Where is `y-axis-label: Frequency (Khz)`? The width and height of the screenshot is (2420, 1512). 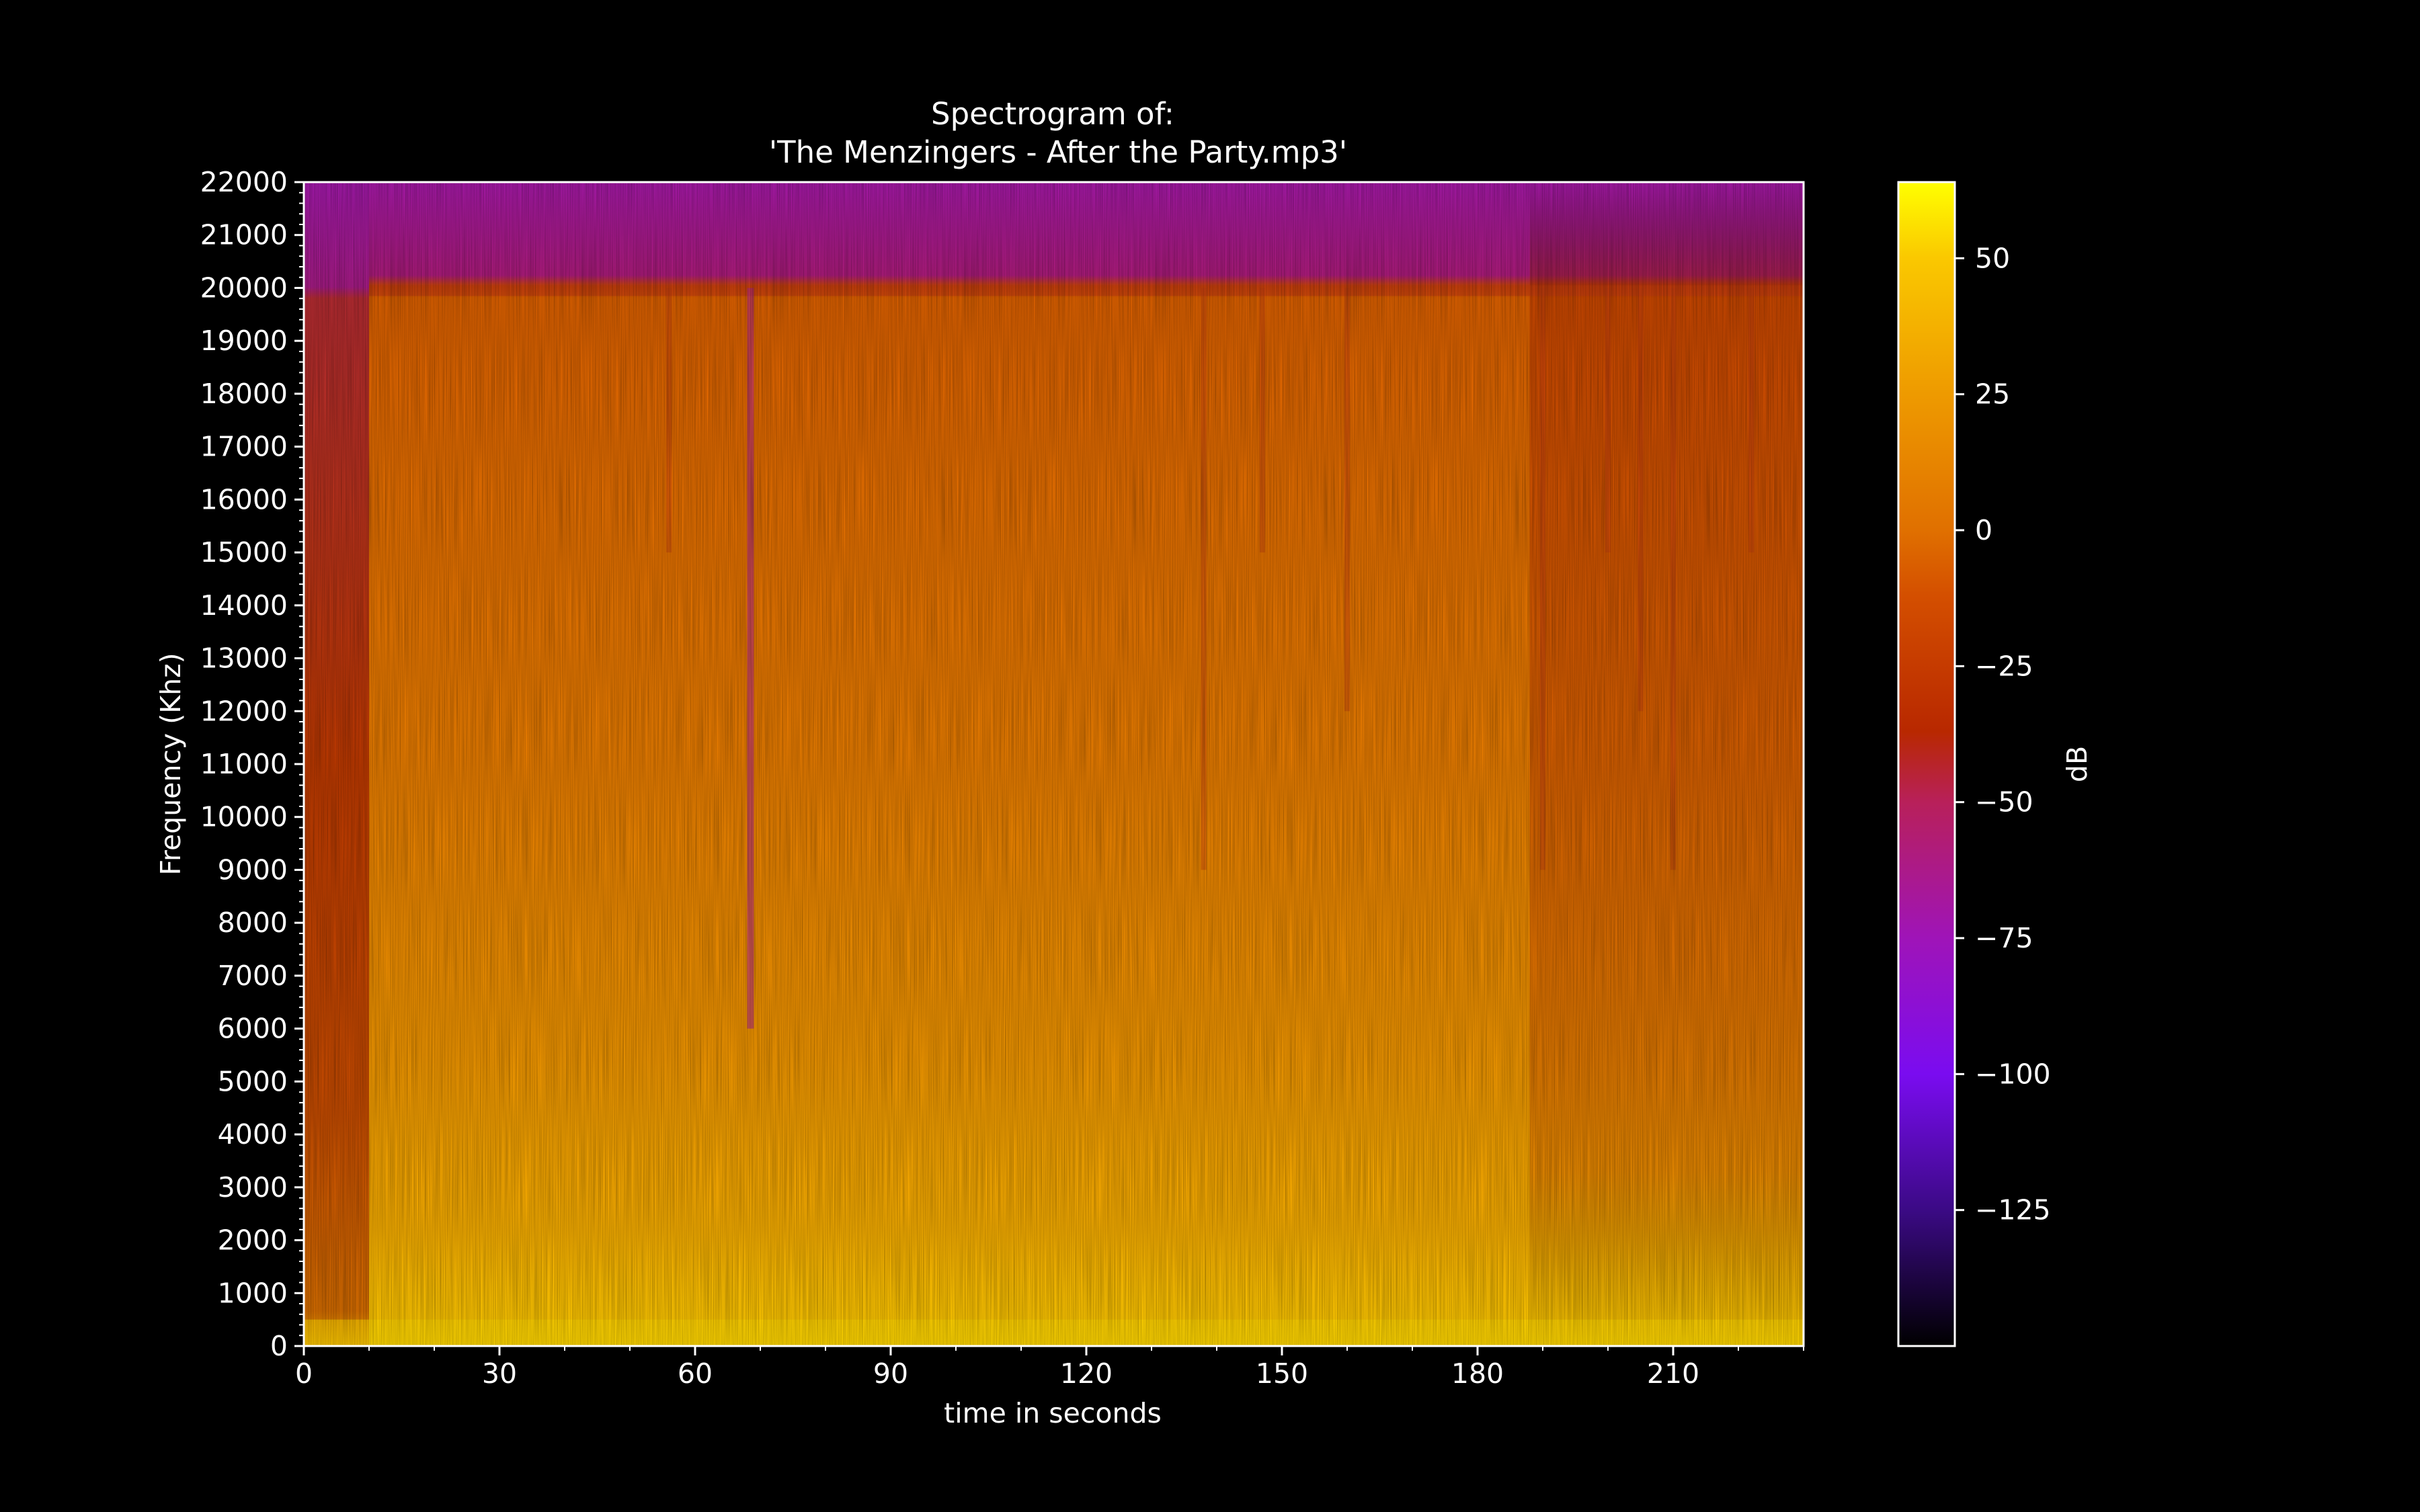
y-axis-label: Frequency (Khz) is located at coordinates (171, 764).